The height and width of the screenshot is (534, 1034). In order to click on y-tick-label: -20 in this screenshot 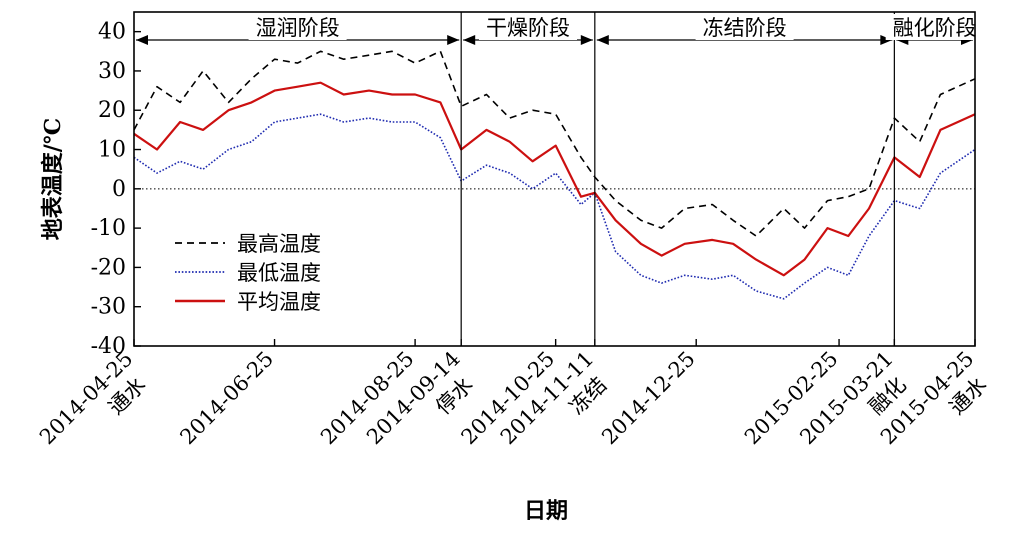, I will do `click(108, 267)`.